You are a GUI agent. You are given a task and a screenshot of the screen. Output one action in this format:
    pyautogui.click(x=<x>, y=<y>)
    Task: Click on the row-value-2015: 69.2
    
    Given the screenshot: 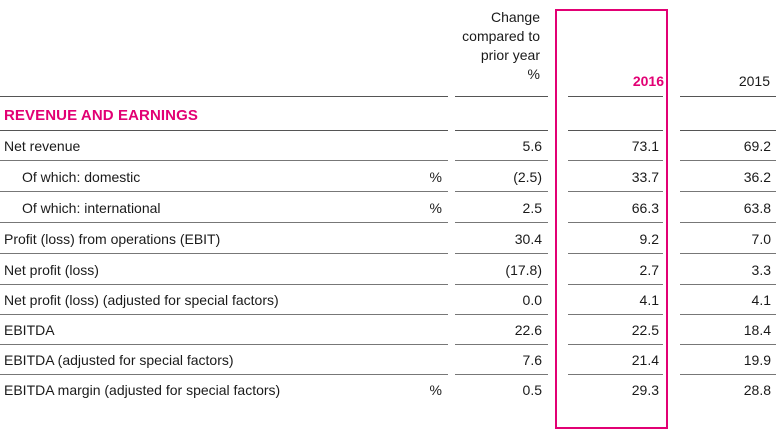 What is the action you would take?
    pyautogui.click(x=757, y=146)
    